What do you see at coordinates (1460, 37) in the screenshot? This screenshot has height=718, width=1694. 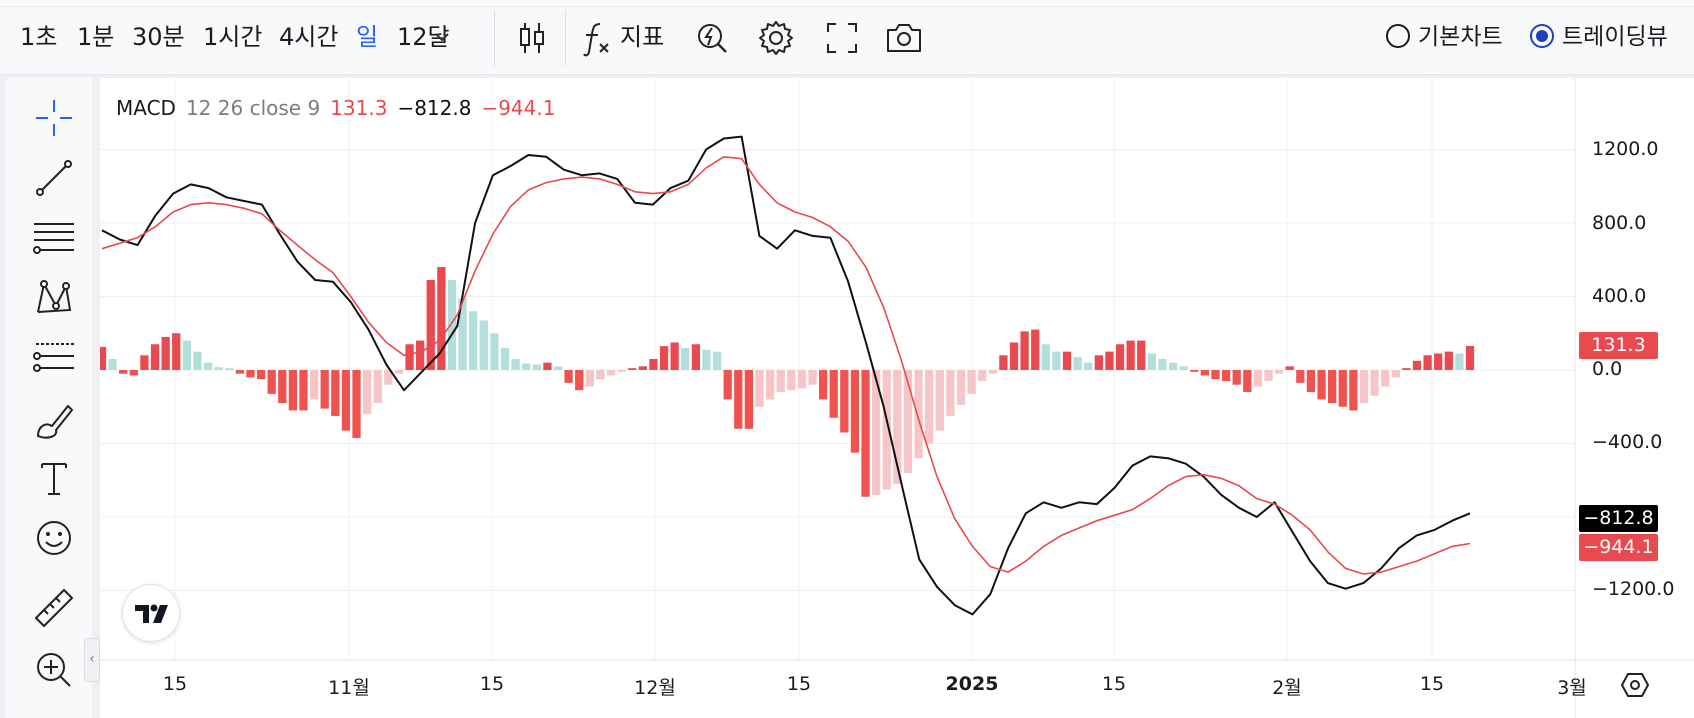 I see `chart-mode-basic-label: 기본차트` at bounding box center [1460, 37].